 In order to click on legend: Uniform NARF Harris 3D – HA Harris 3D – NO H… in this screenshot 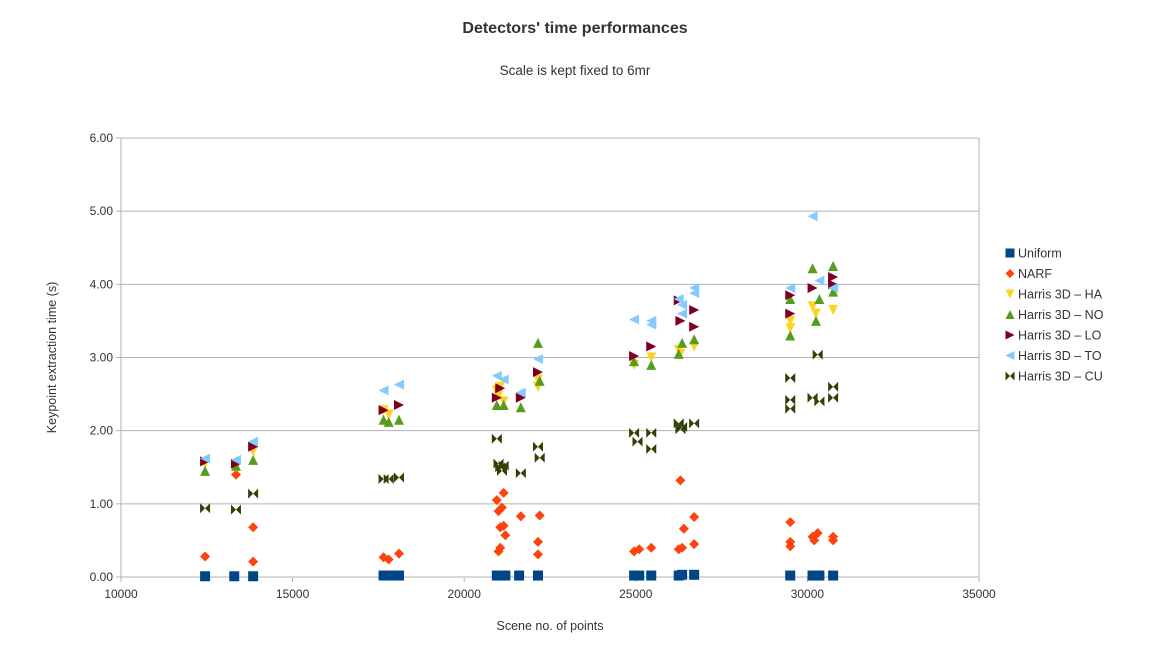, I will do `click(1054, 315)`.